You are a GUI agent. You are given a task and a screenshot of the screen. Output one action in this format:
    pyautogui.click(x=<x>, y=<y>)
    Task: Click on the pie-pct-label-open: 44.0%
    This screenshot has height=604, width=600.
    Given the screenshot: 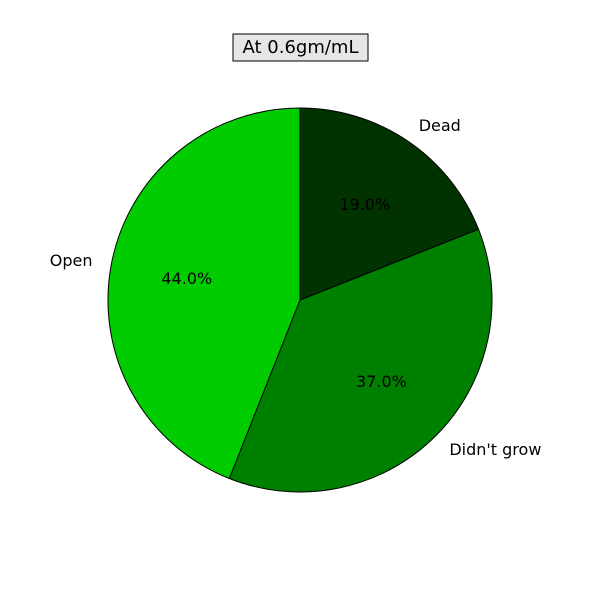 What is the action you would take?
    pyautogui.click(x=186, y=278)
    